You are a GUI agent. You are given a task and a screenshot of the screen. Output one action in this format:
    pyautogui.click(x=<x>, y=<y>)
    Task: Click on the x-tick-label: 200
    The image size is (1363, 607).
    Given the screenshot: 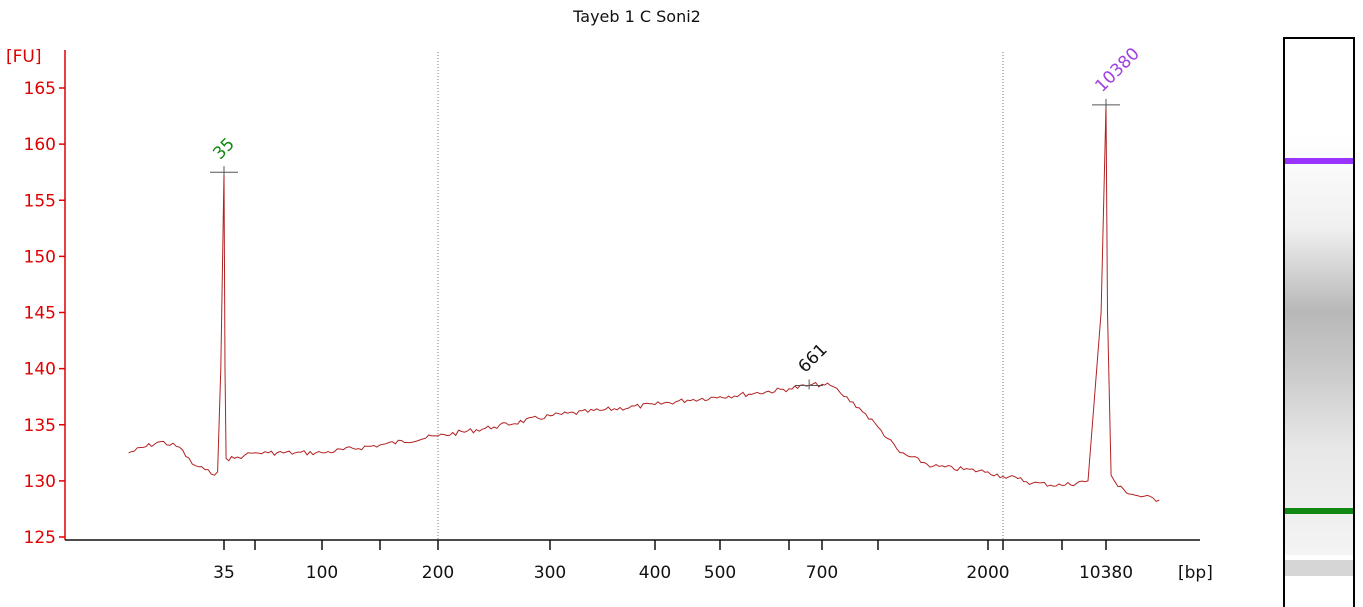 What is the action you would take?
    pyautogui.click(x=438, y=573)
    